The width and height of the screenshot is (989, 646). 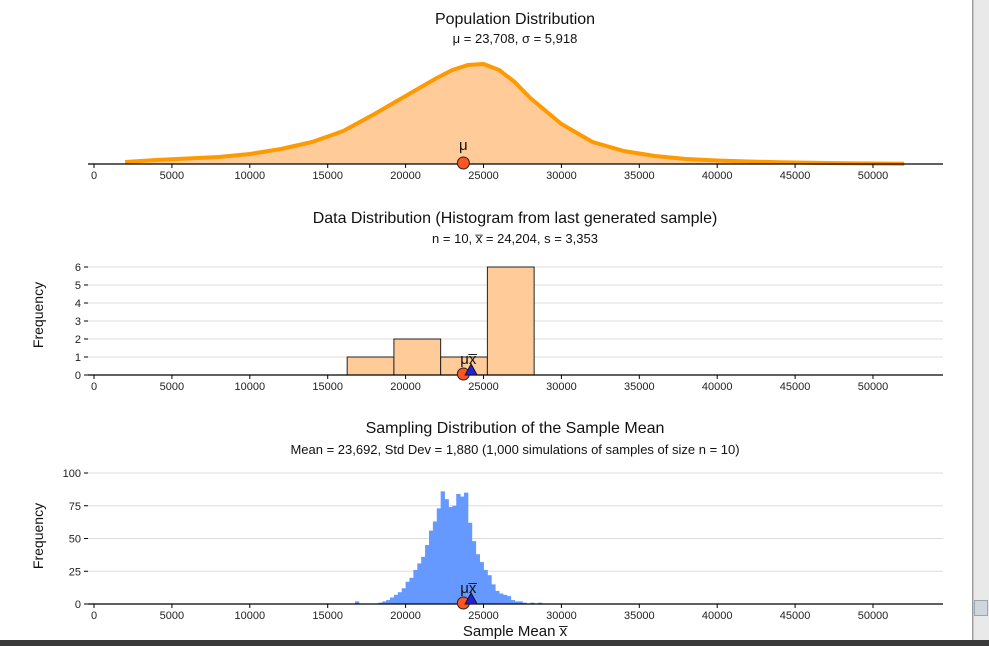 I want to click on histogram-x-tick-label: 5000, so click(x=172, y=387).